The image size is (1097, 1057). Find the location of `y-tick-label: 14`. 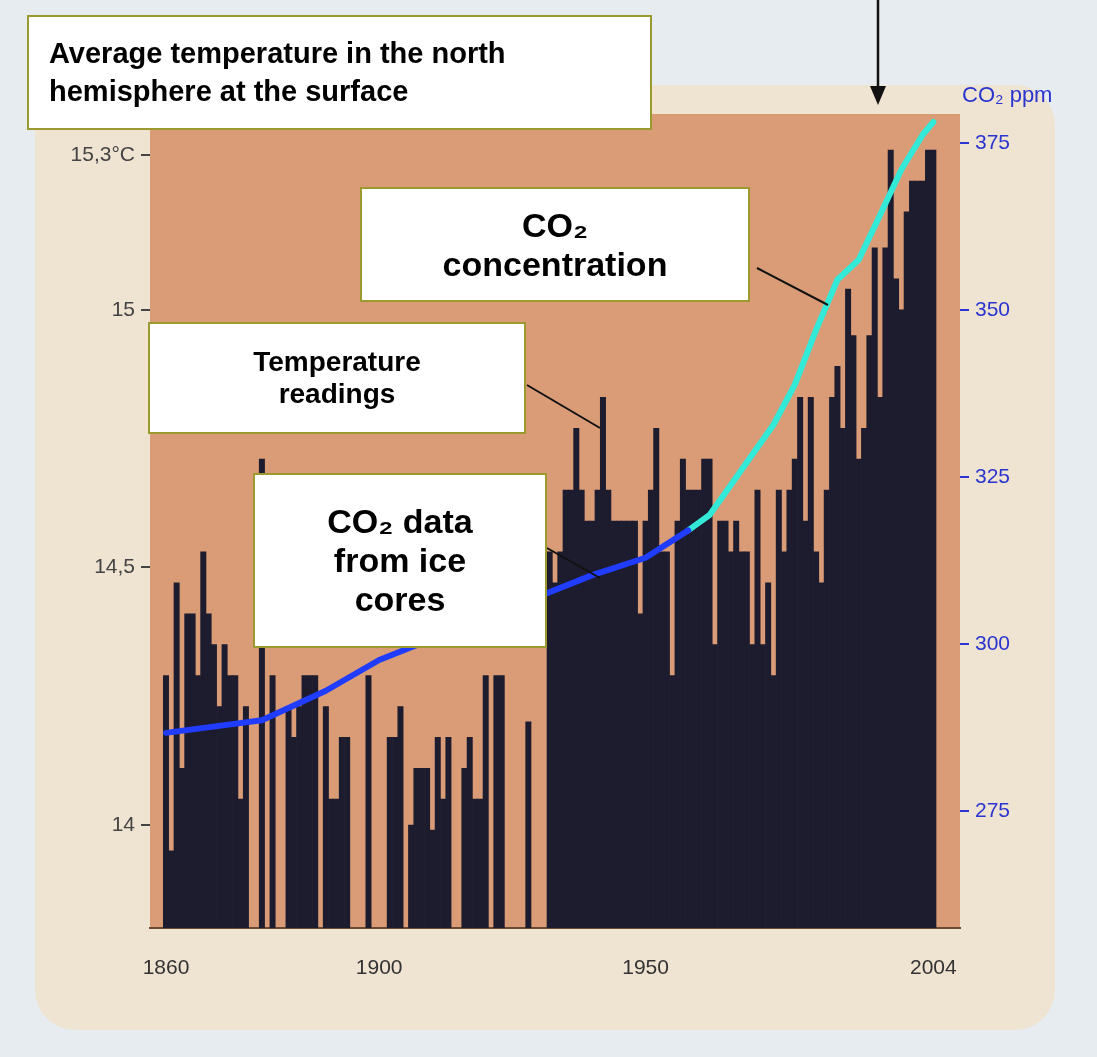

y-tick-label: 14 is located at coordinates (123, 823).